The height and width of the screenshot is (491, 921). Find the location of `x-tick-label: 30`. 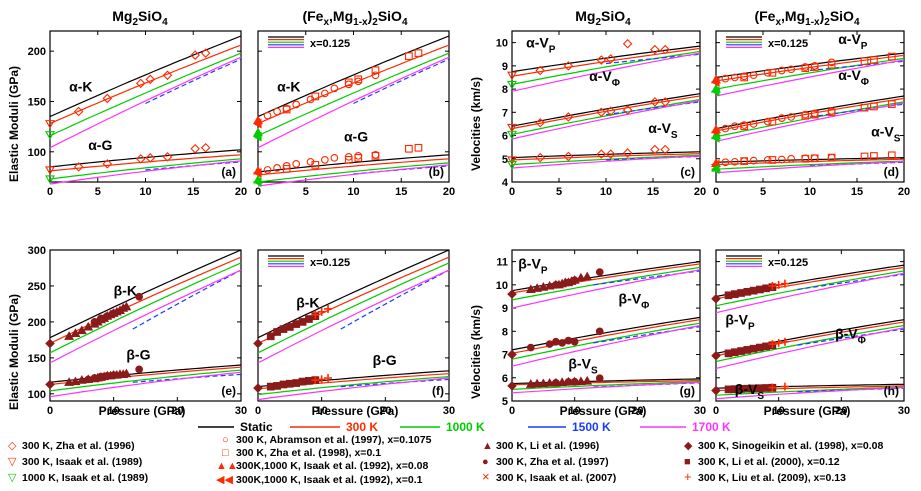

x-tick-label: 30 is located at coordinates (904, 411).